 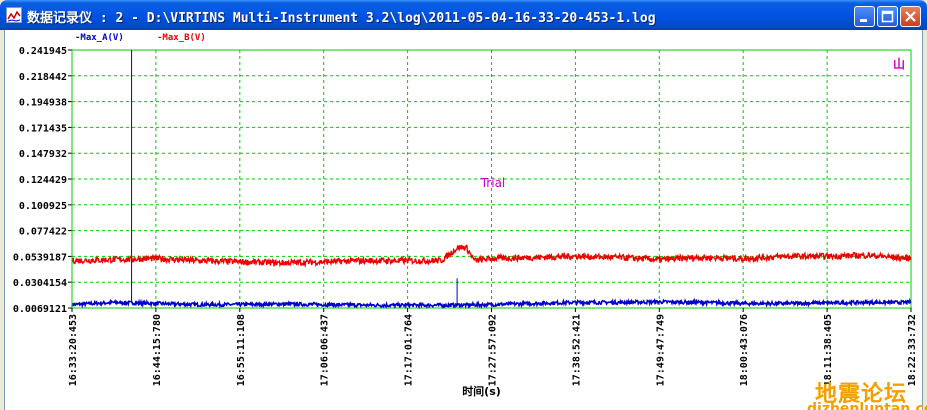 I want to click on watermark-url: dizhenluntan.com, so click(x=867, y=405).